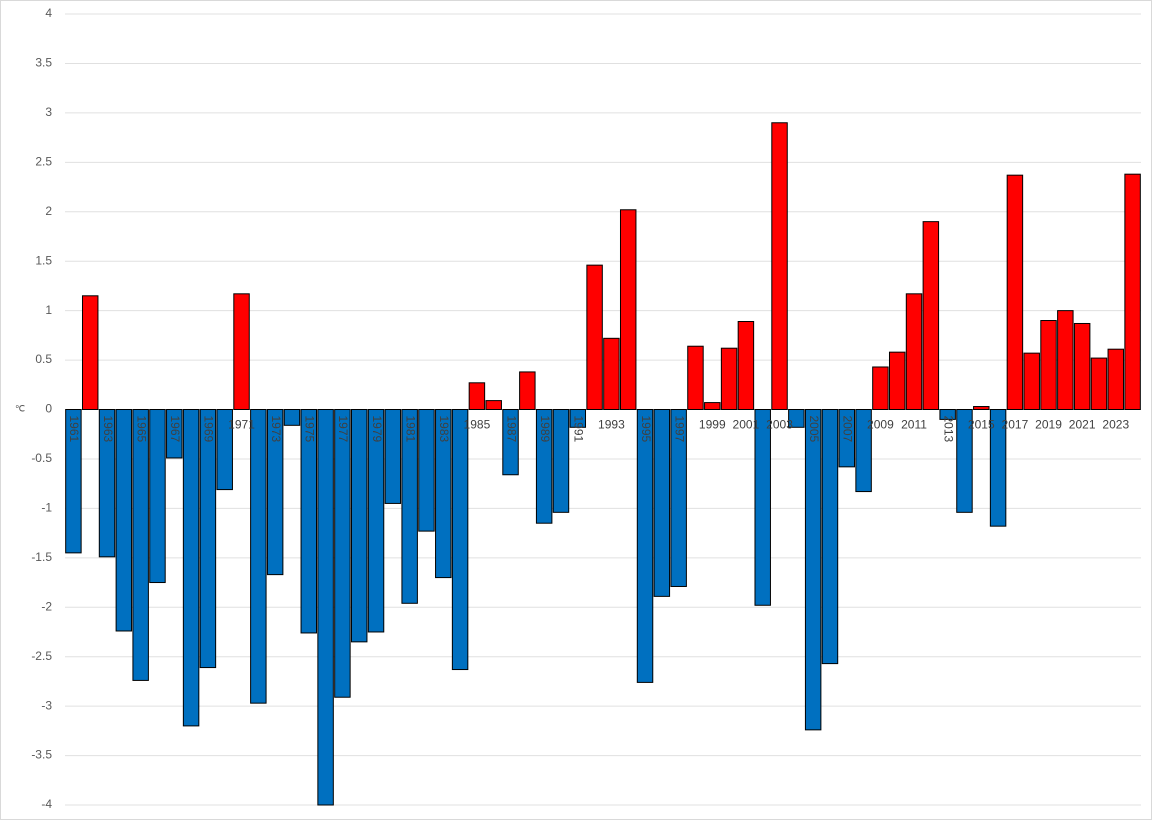 Image resolution: width=1152 pixels, height=820 pixels. What do you see at coordinates (108, 429) in the screenshot?
I see `x-tick-label: 1963` at bounding box center [108, 429].